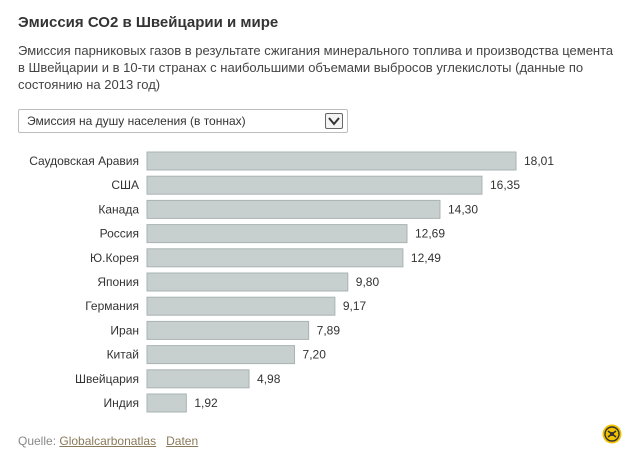 This screenshot has width=628, height=450. Describe the element at coordinates (505, 185) in the screenshot. I see `value-label: 16,35` at that location.